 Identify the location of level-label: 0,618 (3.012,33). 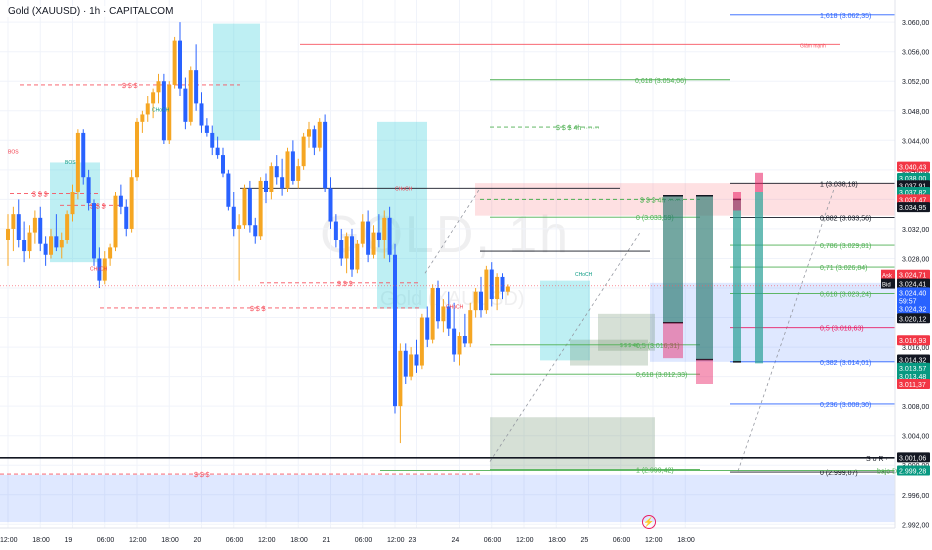
(661, 375).